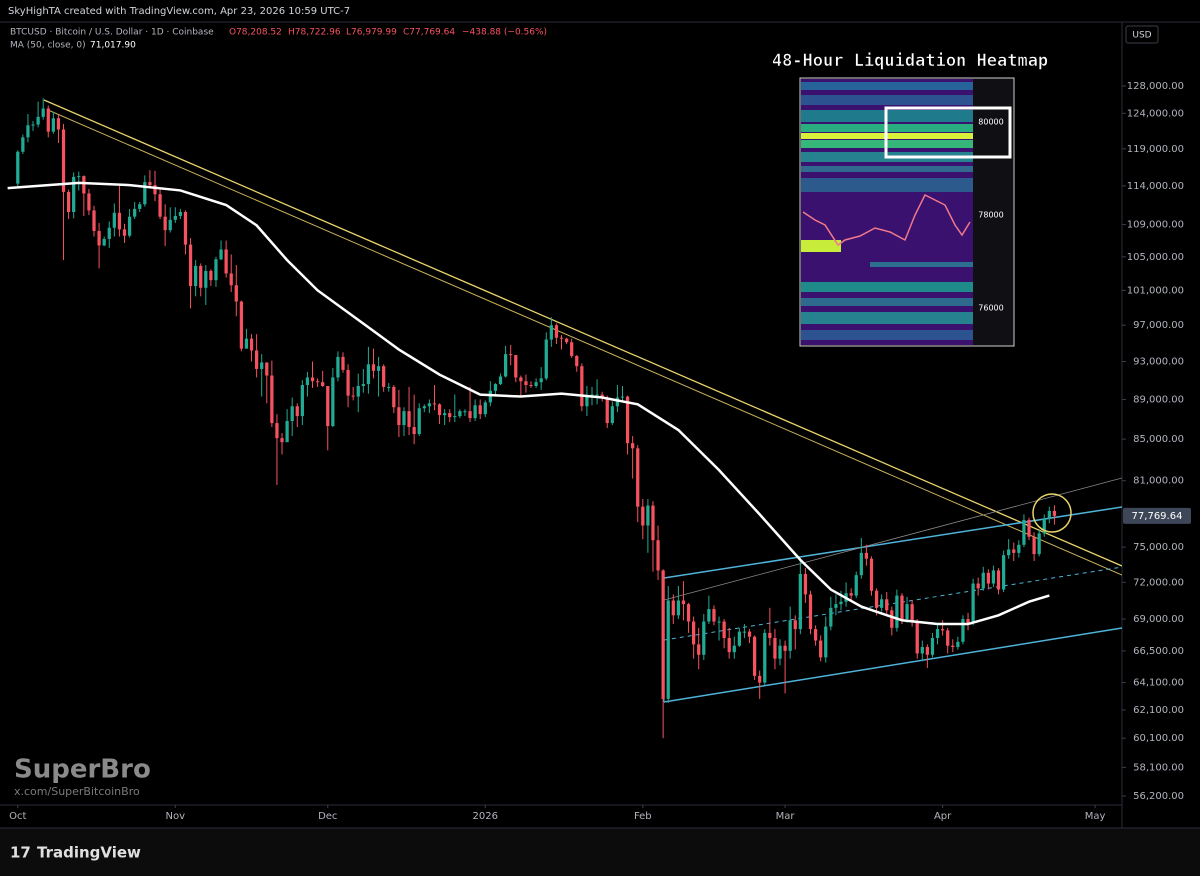 The height and width of the screenshot is (876, 1200). Describe the element at coordinates (77, 791) in the screenshot. I see `watermark-handle: x.com/SuperBitcoinBro` at that location.